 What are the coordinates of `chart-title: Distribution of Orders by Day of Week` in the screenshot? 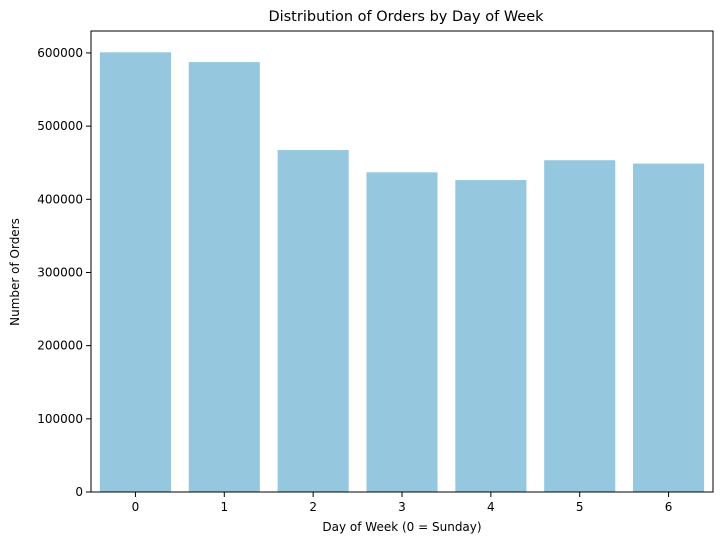 It's located at (406, 17).